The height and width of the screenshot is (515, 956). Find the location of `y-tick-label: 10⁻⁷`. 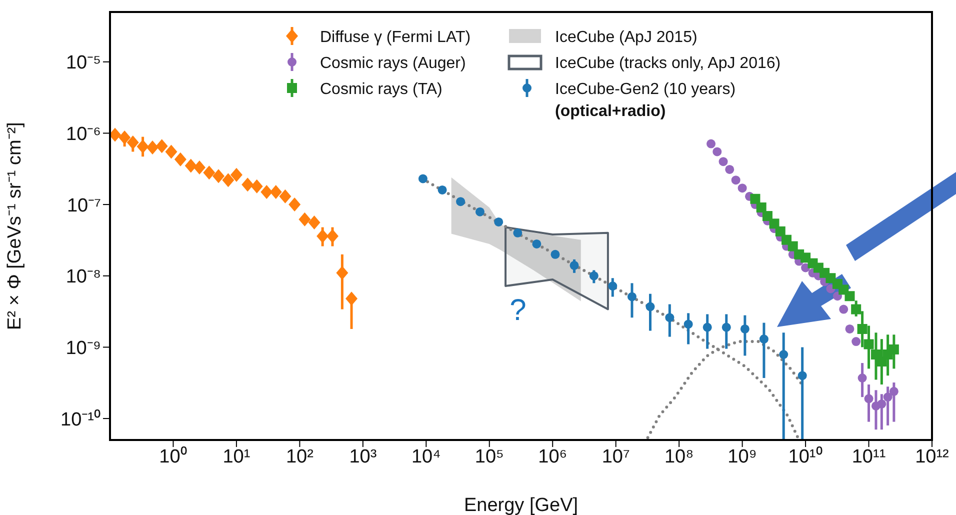

y-tick-label: 10⁻⁷ is located at coordinates (84, 205).